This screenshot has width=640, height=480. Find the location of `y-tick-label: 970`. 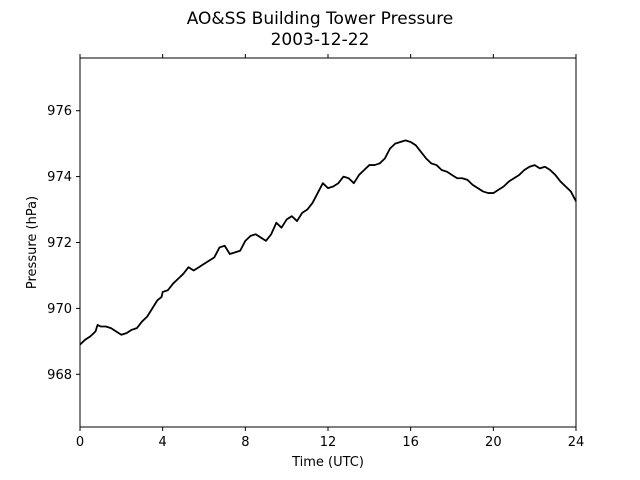

y-tick-label: 970 is located at coordinates (59, 309).